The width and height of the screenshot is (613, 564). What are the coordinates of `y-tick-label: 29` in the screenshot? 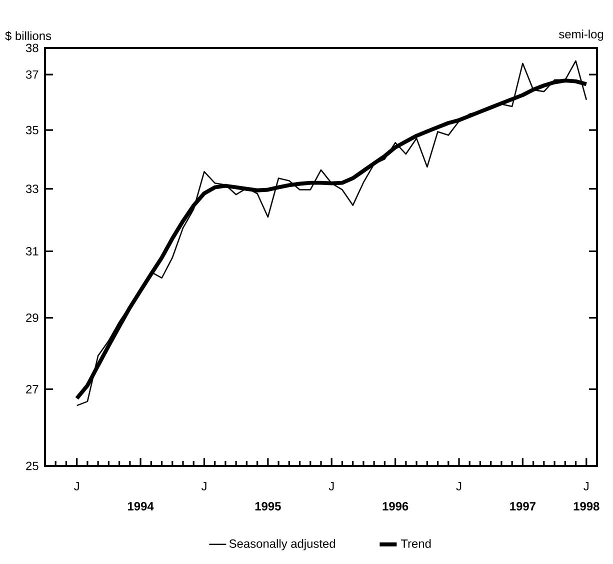 It's located at (32, 318).